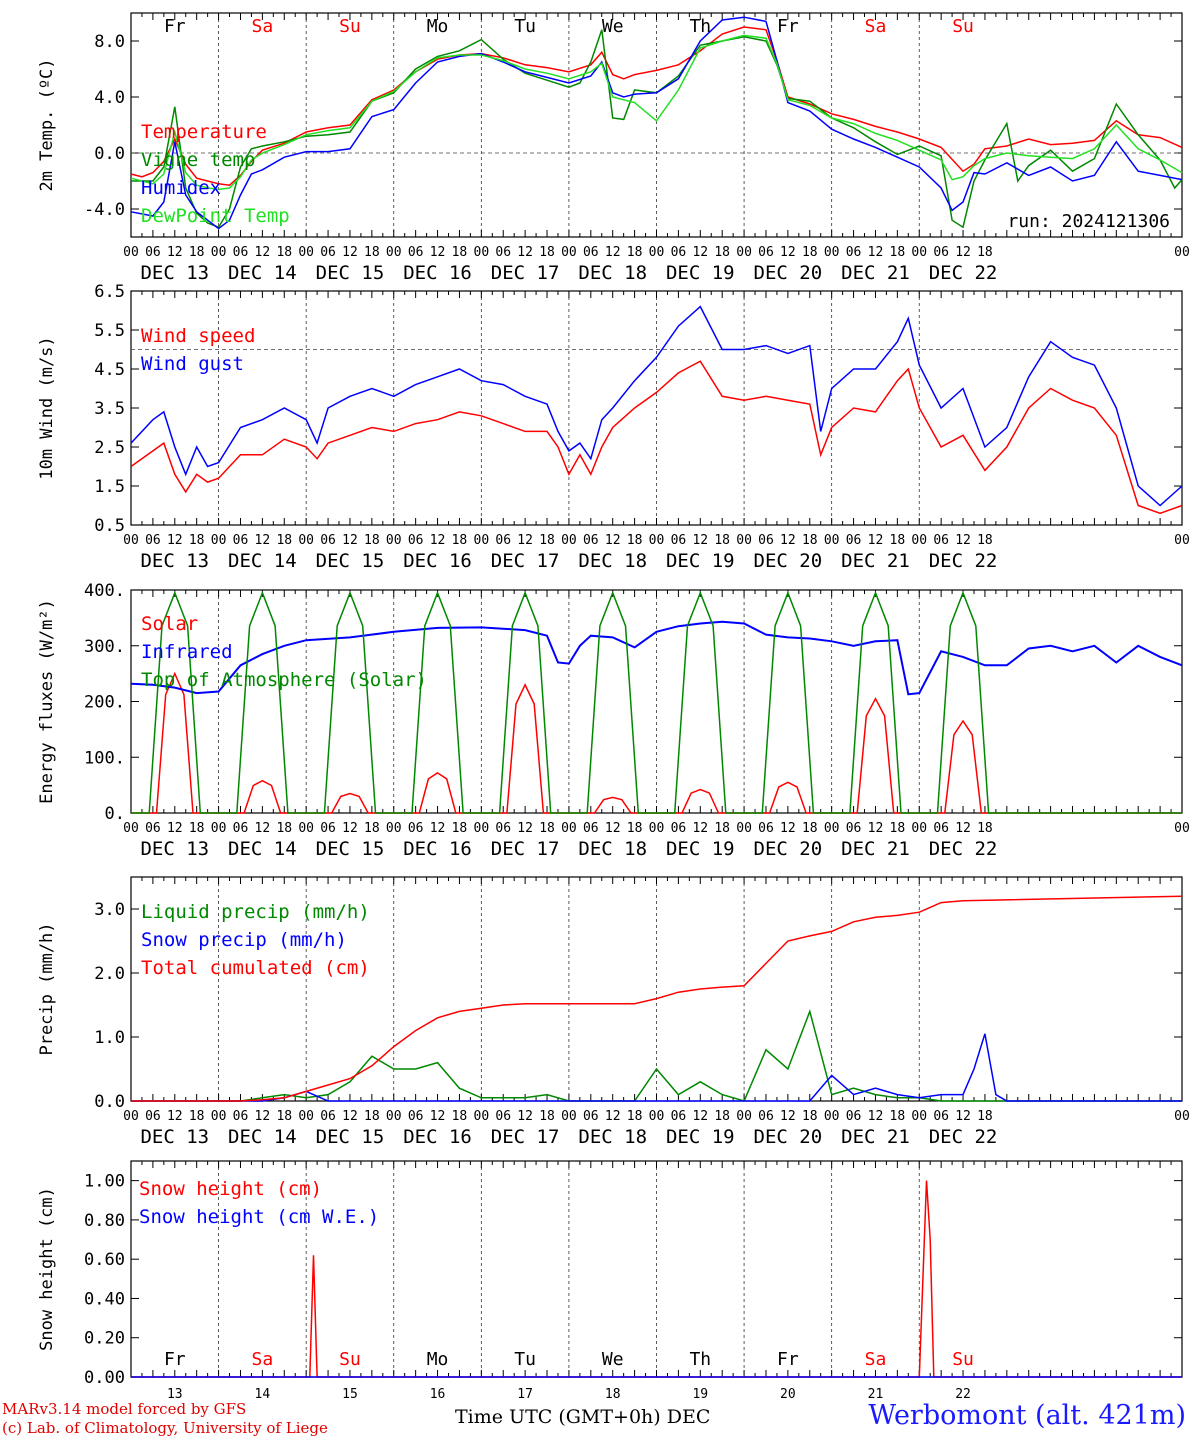 The width and height of the screenshot is (1194, 1440). I want to click on y-tick-label: 3.0, so click(109, 910).